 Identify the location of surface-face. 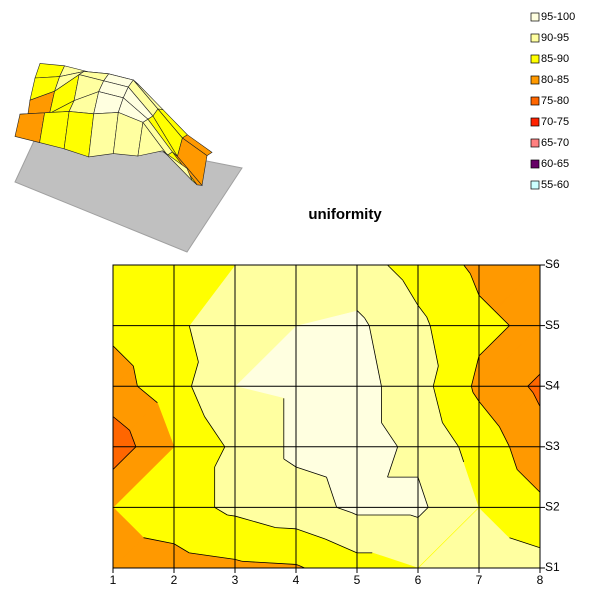
(177, 165).